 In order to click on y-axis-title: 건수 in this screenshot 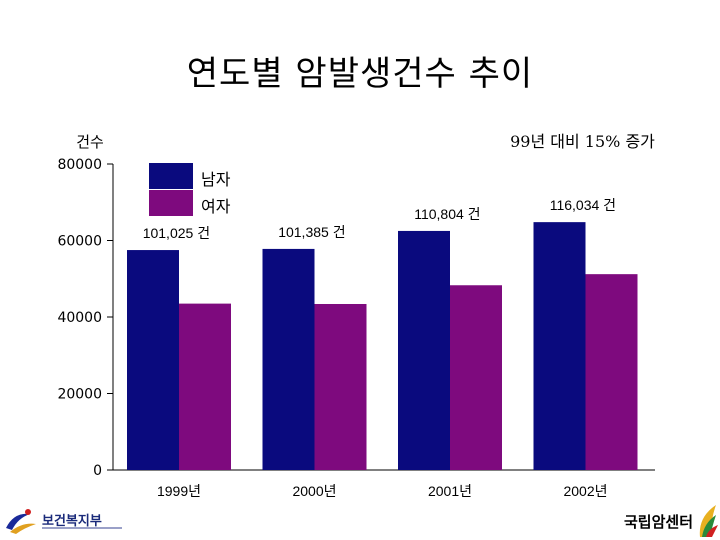, I will do `click(90, 142)`.